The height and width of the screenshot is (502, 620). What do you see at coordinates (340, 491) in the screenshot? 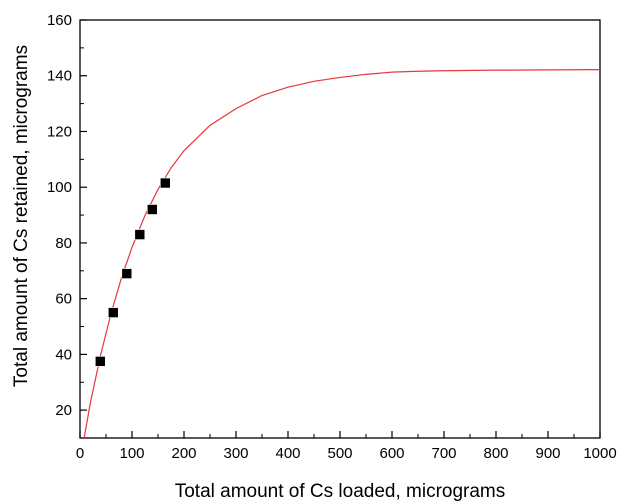
I see `x-axis-title: Total amount of Cs loaded, micrograms` at bounding box center [340, 491].